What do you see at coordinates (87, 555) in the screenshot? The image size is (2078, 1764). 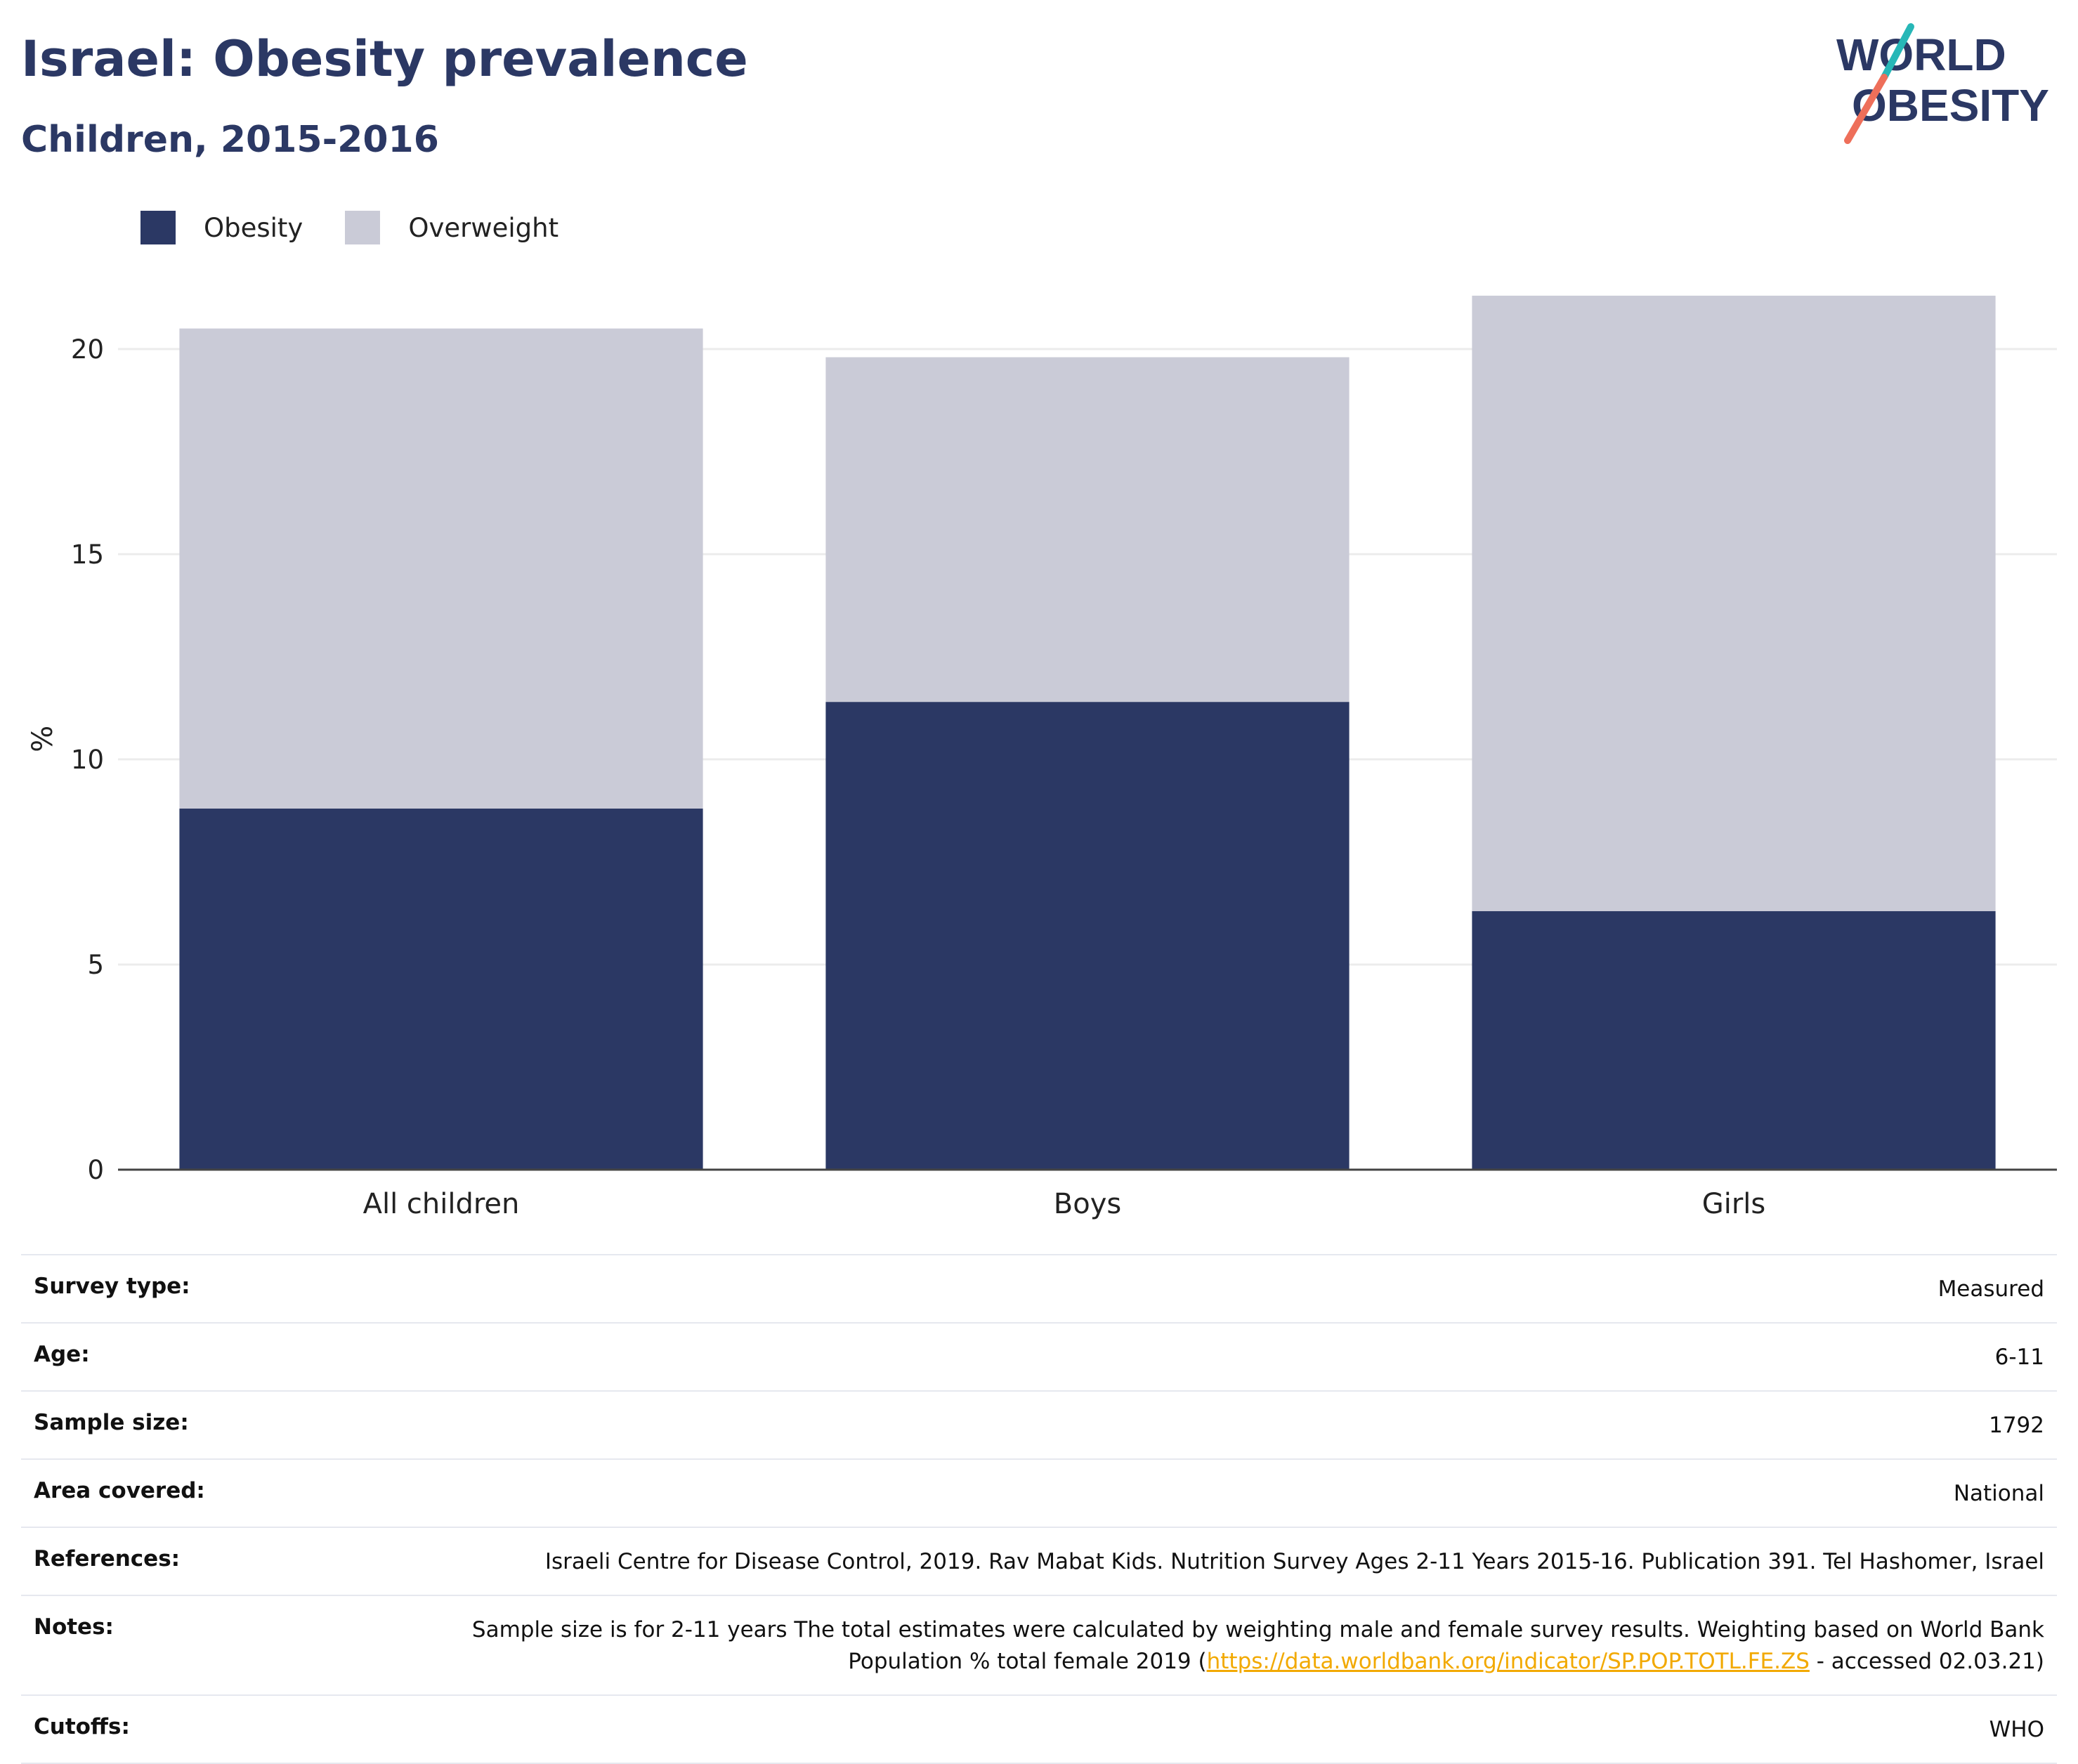 I see `y-tick-label: 15` at bounding box center [87, 555].